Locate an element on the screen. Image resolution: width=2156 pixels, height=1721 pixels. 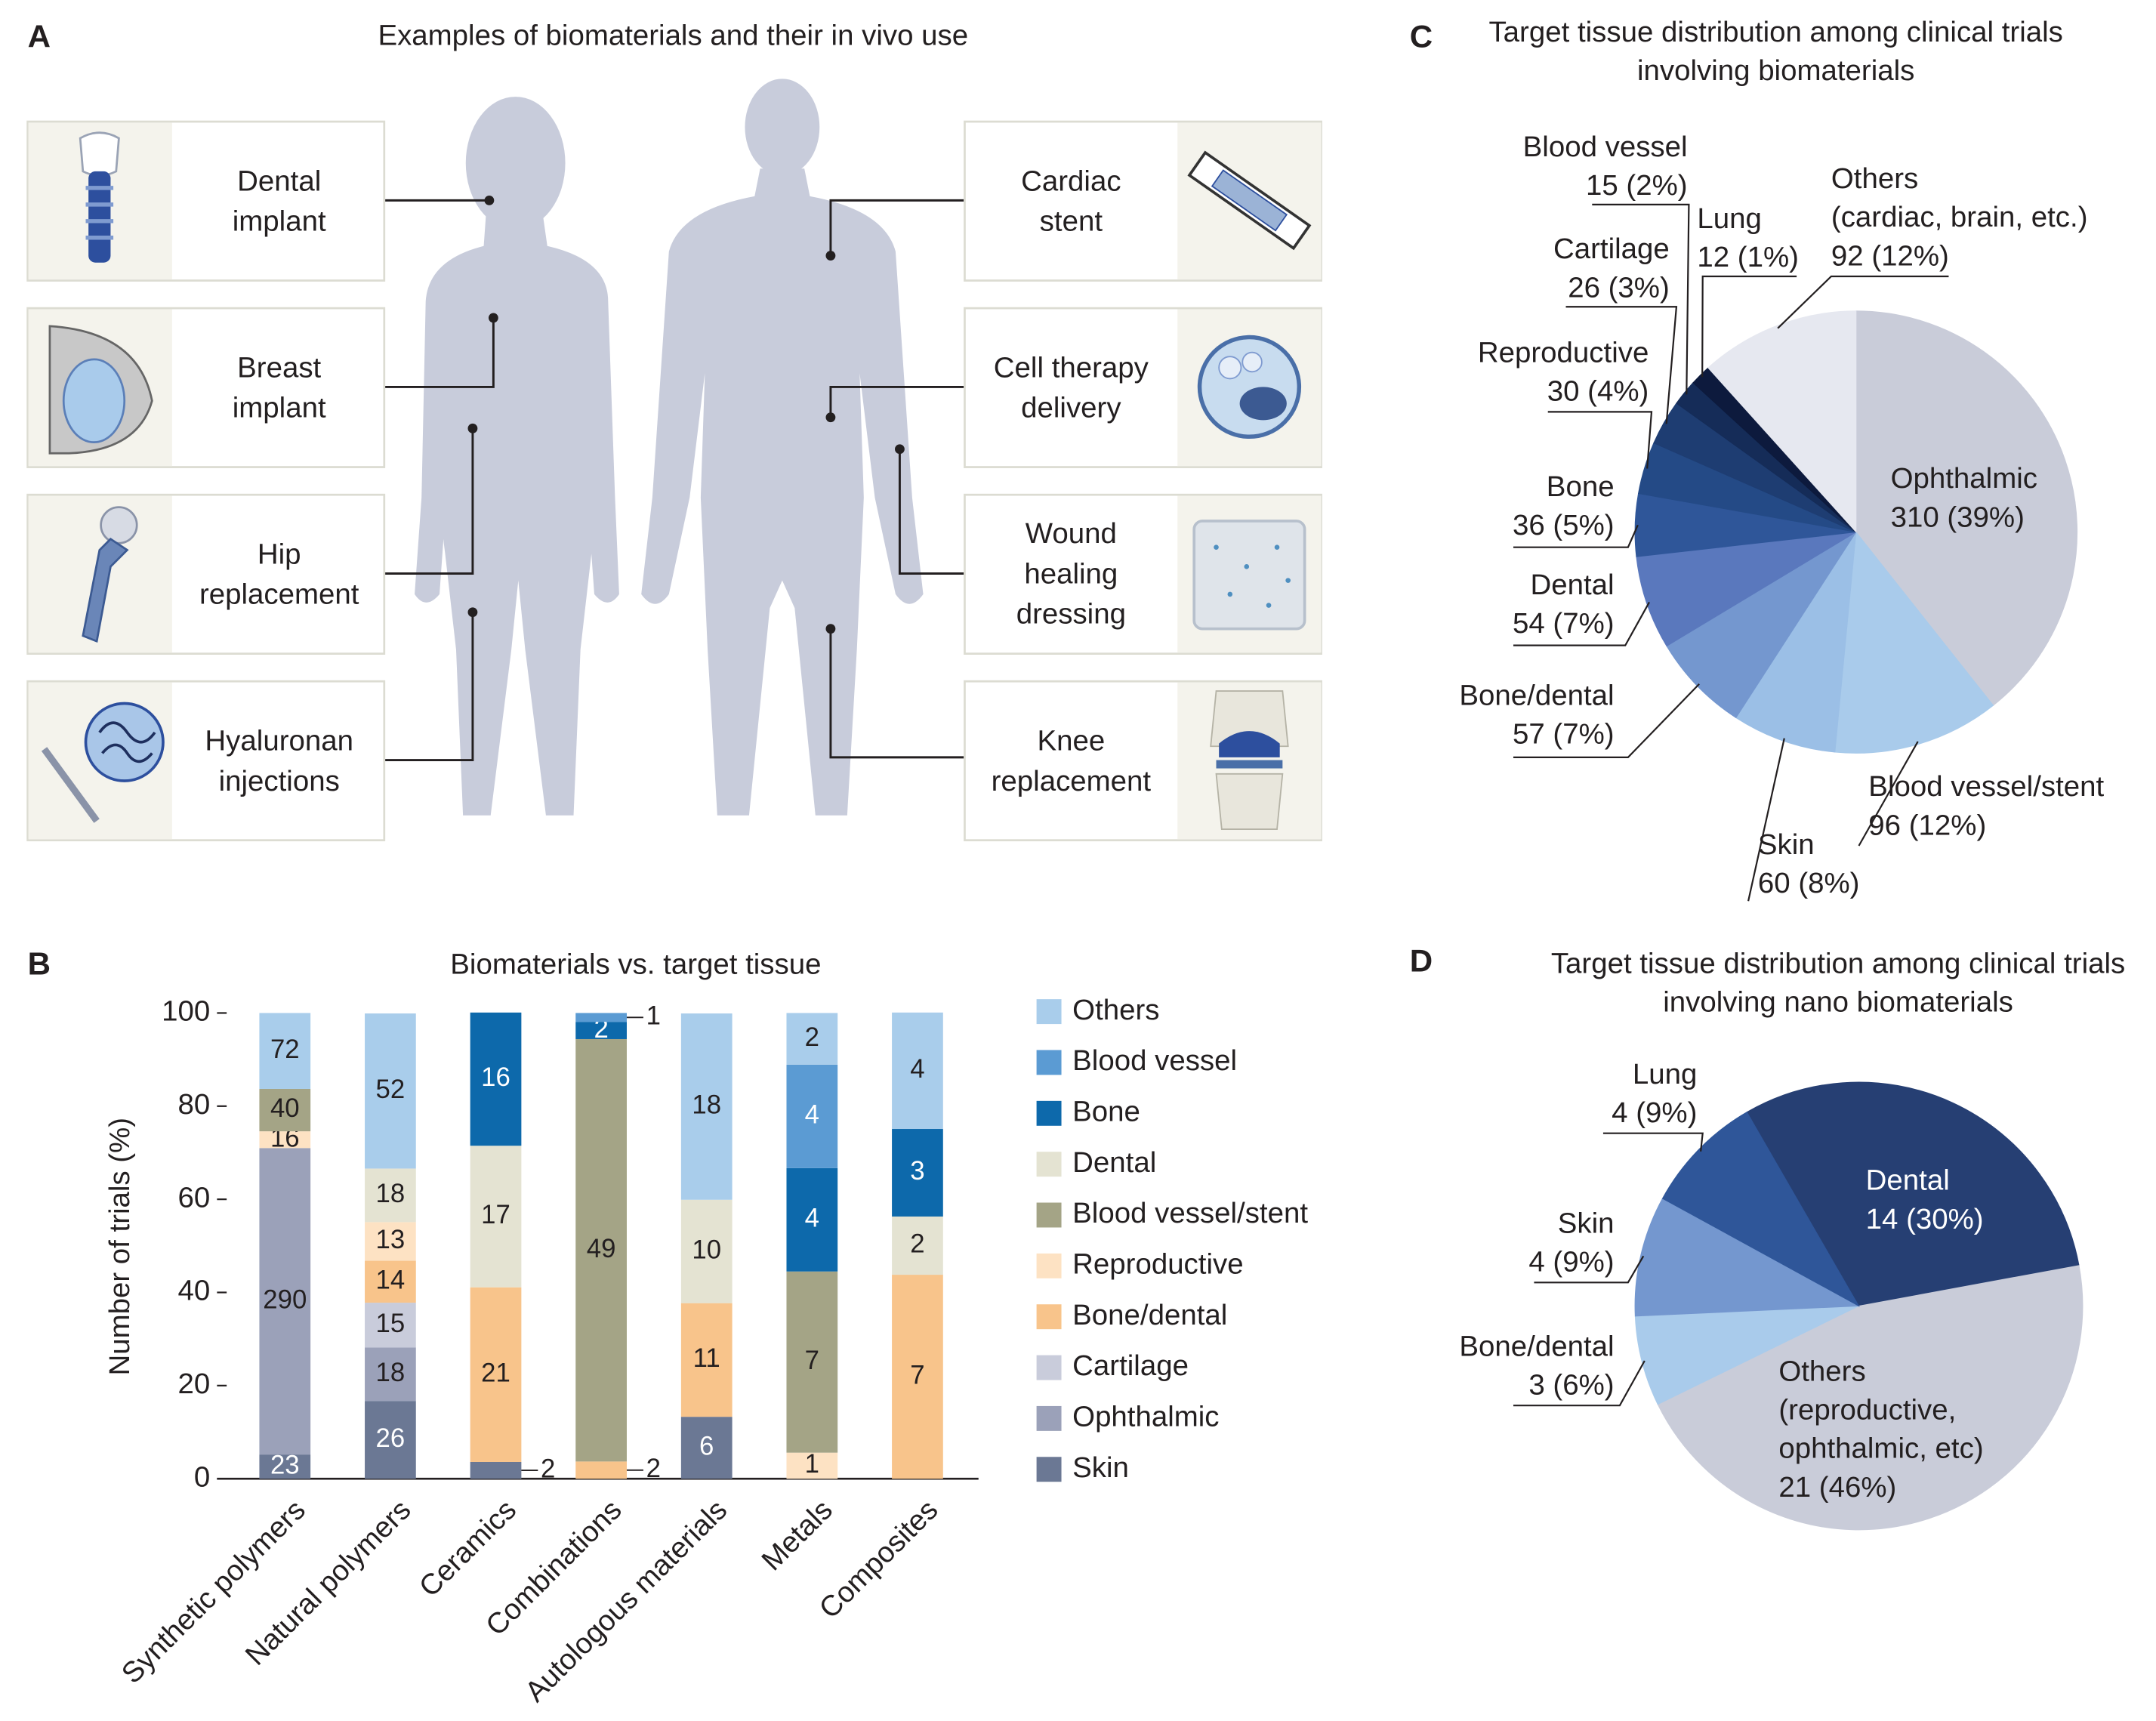
slice-name: Blood vessel is located at coordinates (1605, 147).